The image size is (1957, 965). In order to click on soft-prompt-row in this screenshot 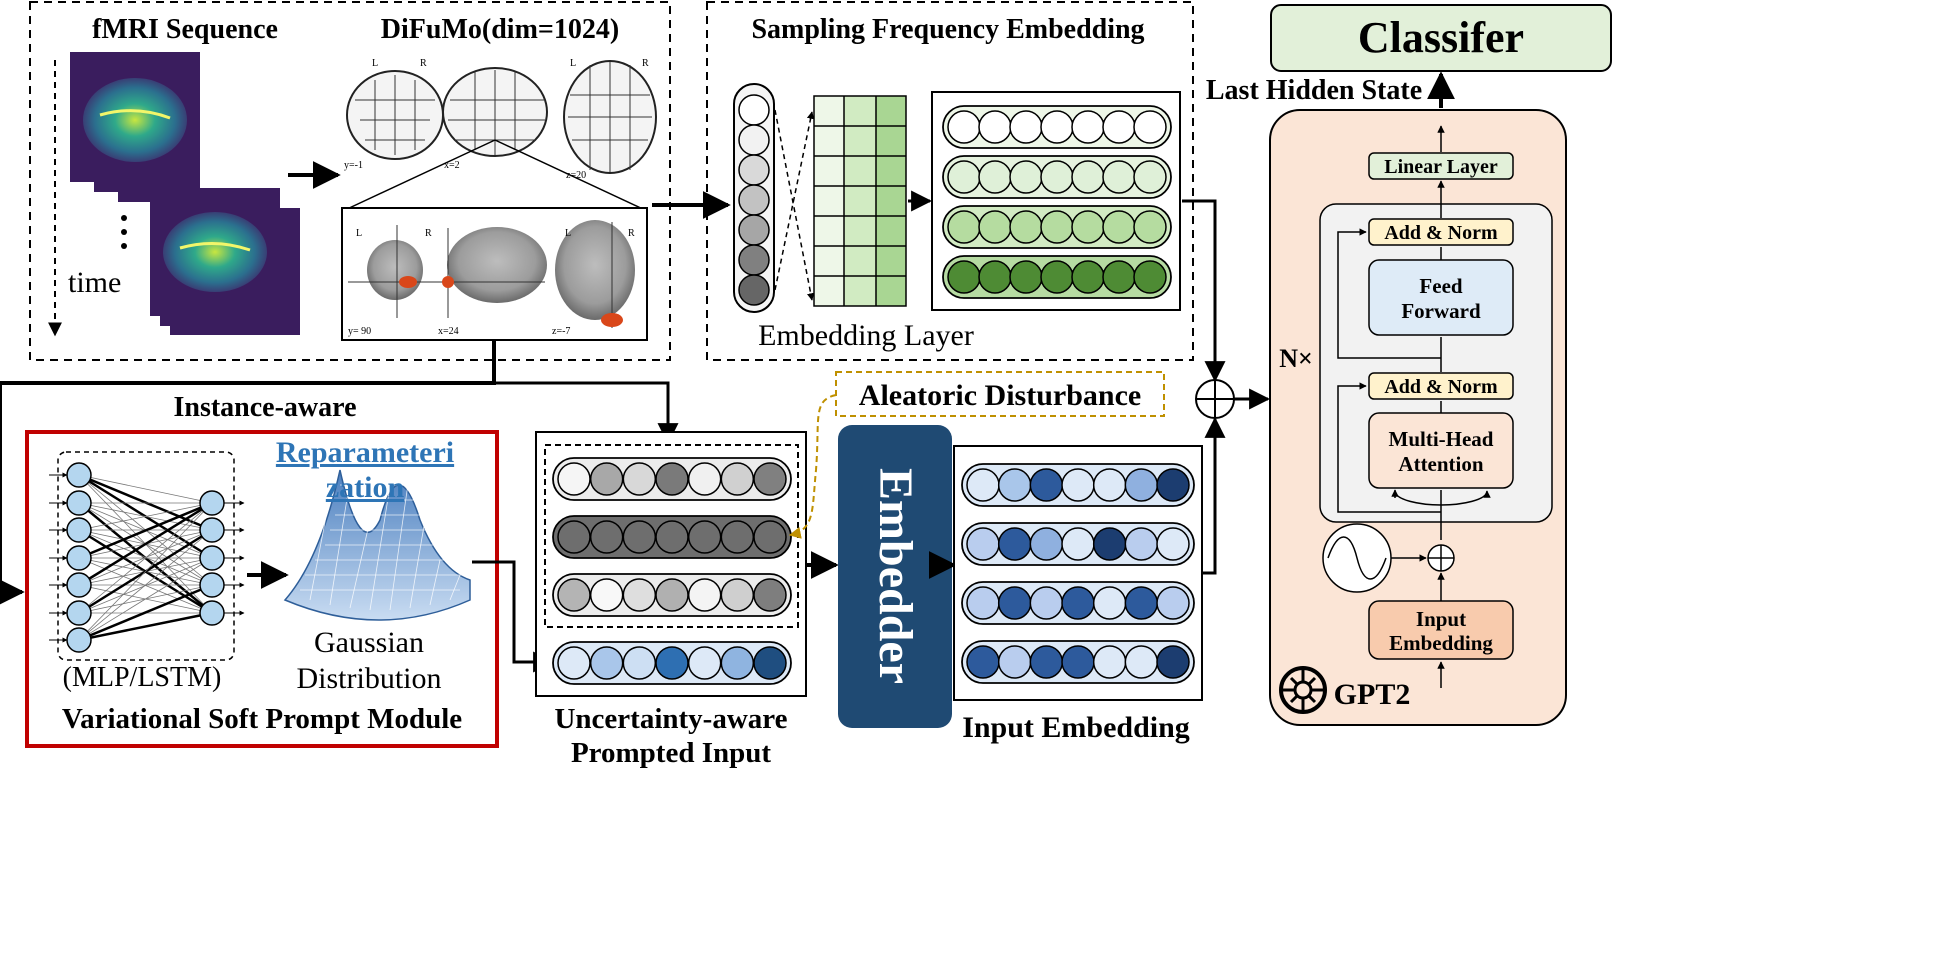, I will do `click(672, 663)`.